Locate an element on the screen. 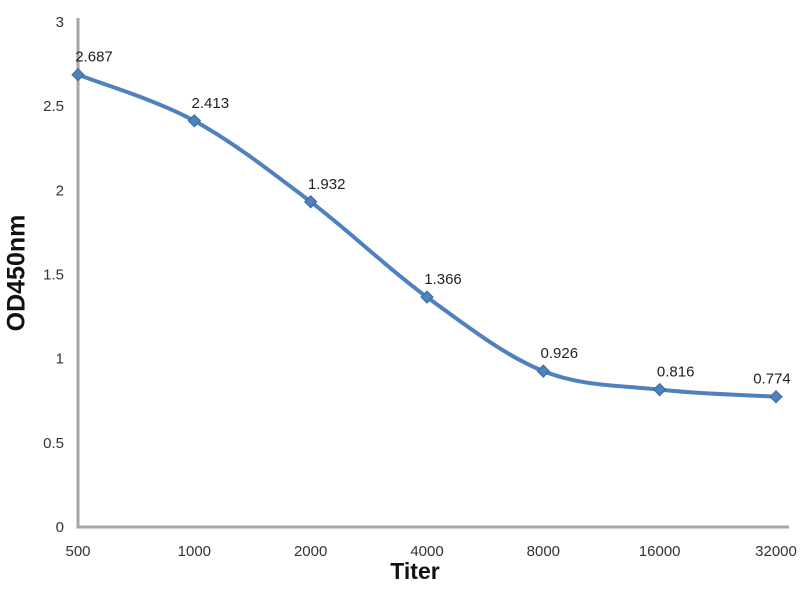 The image size is (800, 600). data-point-label: 0.816 is located at coordinates (676, 372).